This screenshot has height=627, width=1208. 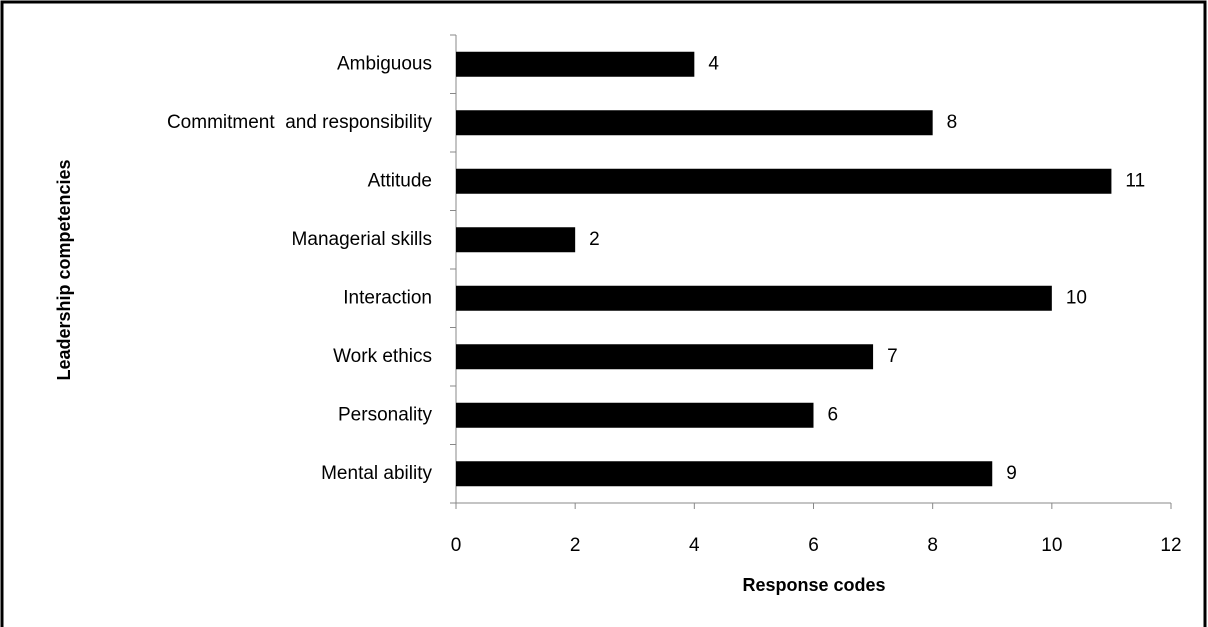 I want to click on y-tick-label: Personality, so click(x=385, y=414).